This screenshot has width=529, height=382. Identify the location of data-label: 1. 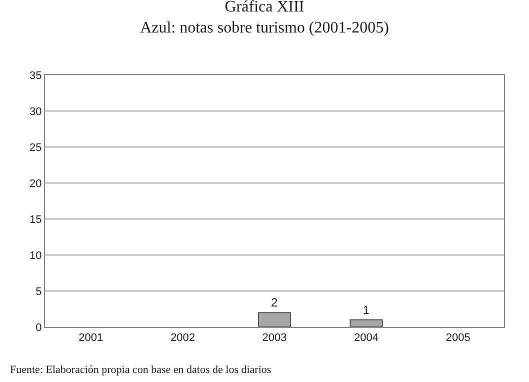
(366, 309).